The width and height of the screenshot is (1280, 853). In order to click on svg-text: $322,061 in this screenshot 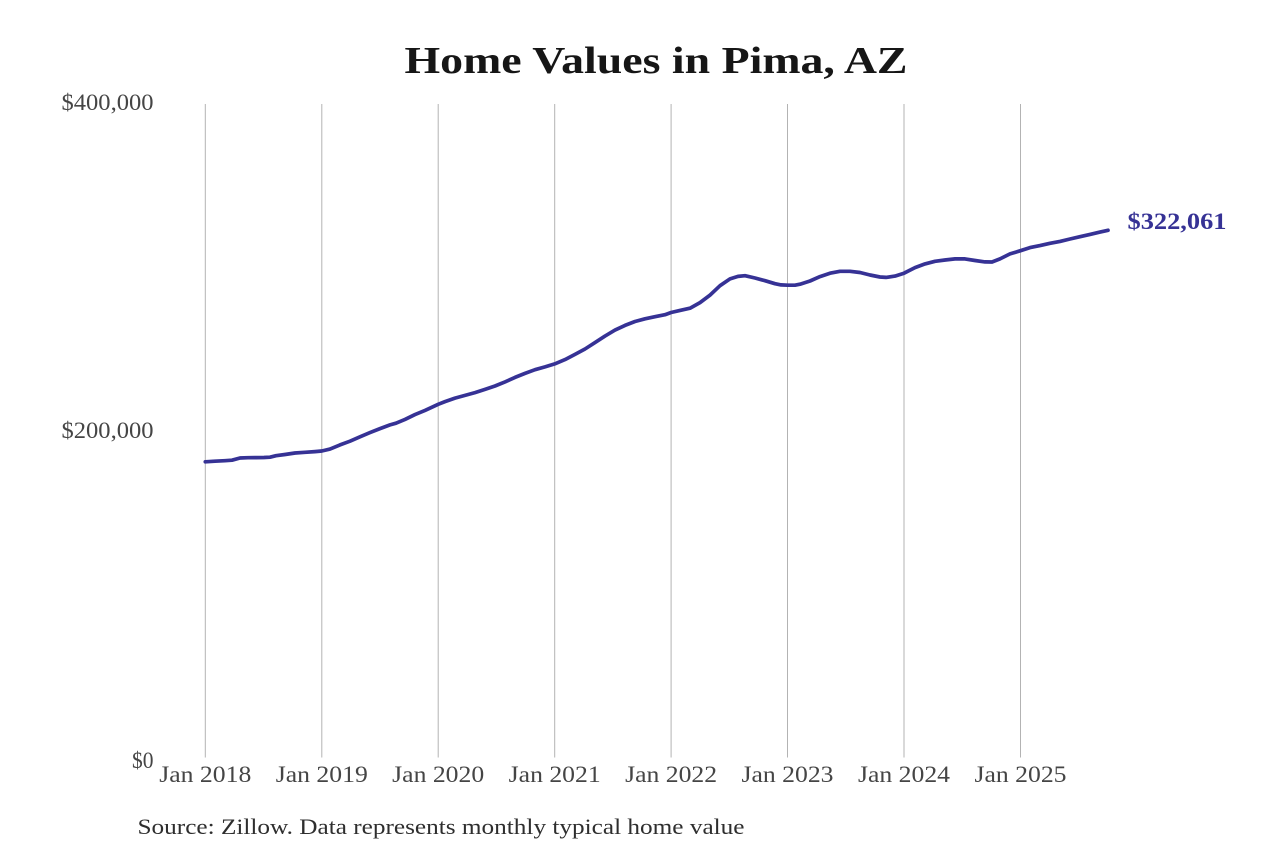, I will do `click(1177, 221)`.